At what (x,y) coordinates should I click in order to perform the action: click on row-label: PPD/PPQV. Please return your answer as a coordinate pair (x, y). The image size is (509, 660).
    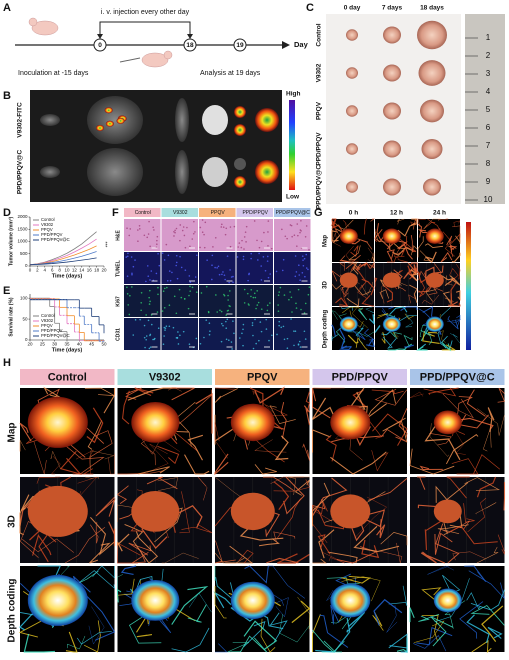
    Looking at the image, I should click on (319, 149).